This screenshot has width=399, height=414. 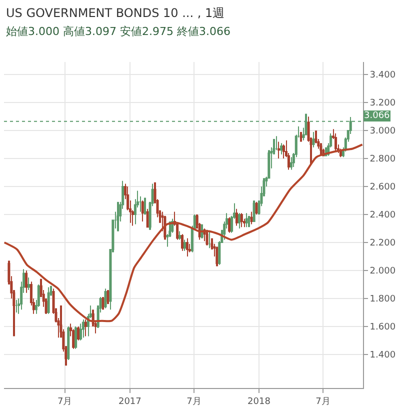 What do you see at coordinates (383, 159) in the screenshot?
I see `y-tick-label: 2.800` at bounding box center [383, 159].